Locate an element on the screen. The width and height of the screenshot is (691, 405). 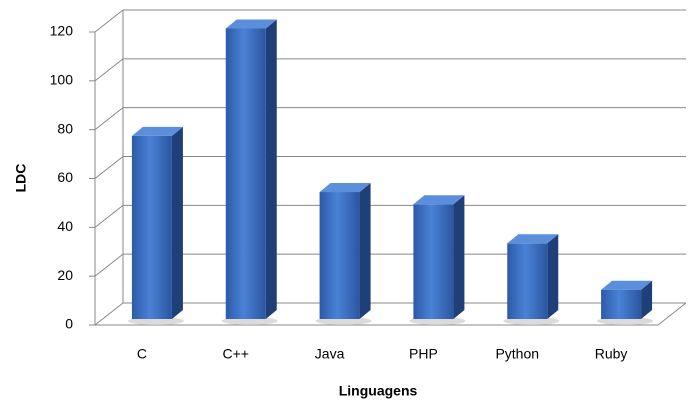
x-tick-label: Java is located at coordinates (330, 354).